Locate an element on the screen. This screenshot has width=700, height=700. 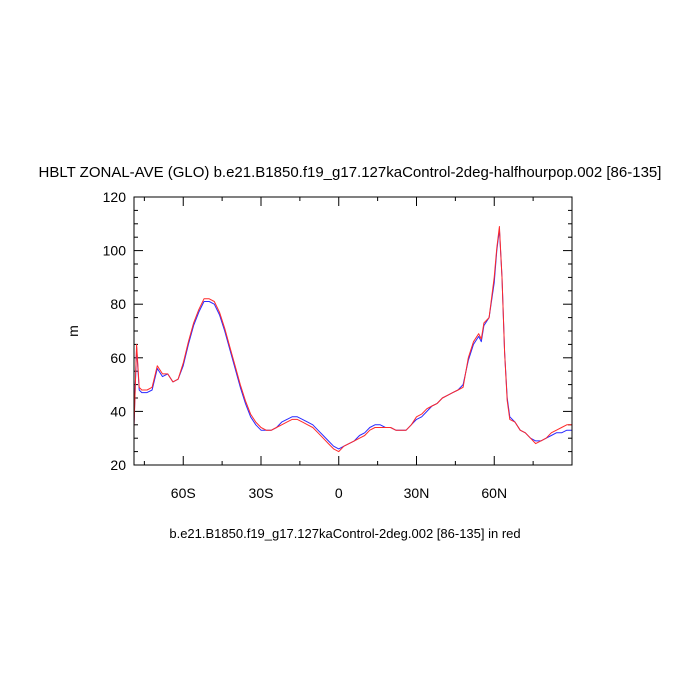
x-tick-label: 30N is located at coordinates (417, 493).